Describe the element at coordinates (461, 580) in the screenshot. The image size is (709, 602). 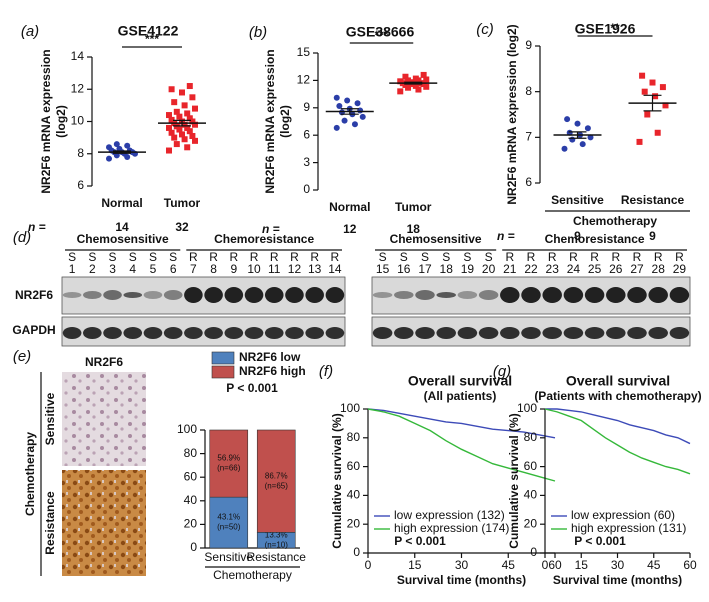
I see `x-axis-label: Survival time (months)` at that location.